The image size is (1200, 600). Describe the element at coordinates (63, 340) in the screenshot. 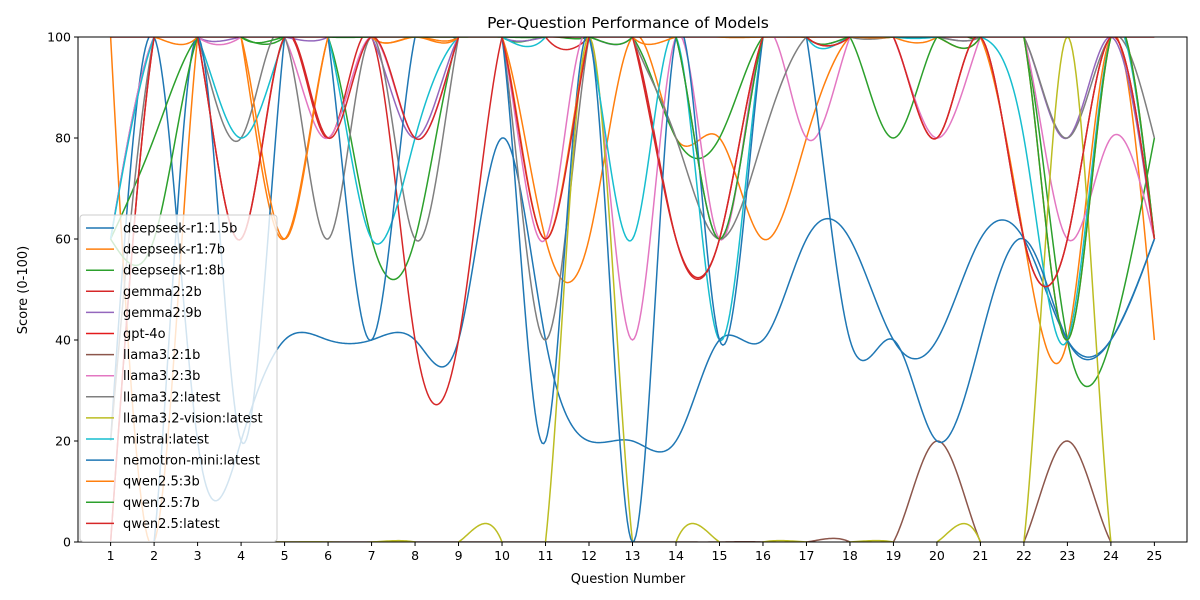

I see `y-tick-label: 40` at that location.